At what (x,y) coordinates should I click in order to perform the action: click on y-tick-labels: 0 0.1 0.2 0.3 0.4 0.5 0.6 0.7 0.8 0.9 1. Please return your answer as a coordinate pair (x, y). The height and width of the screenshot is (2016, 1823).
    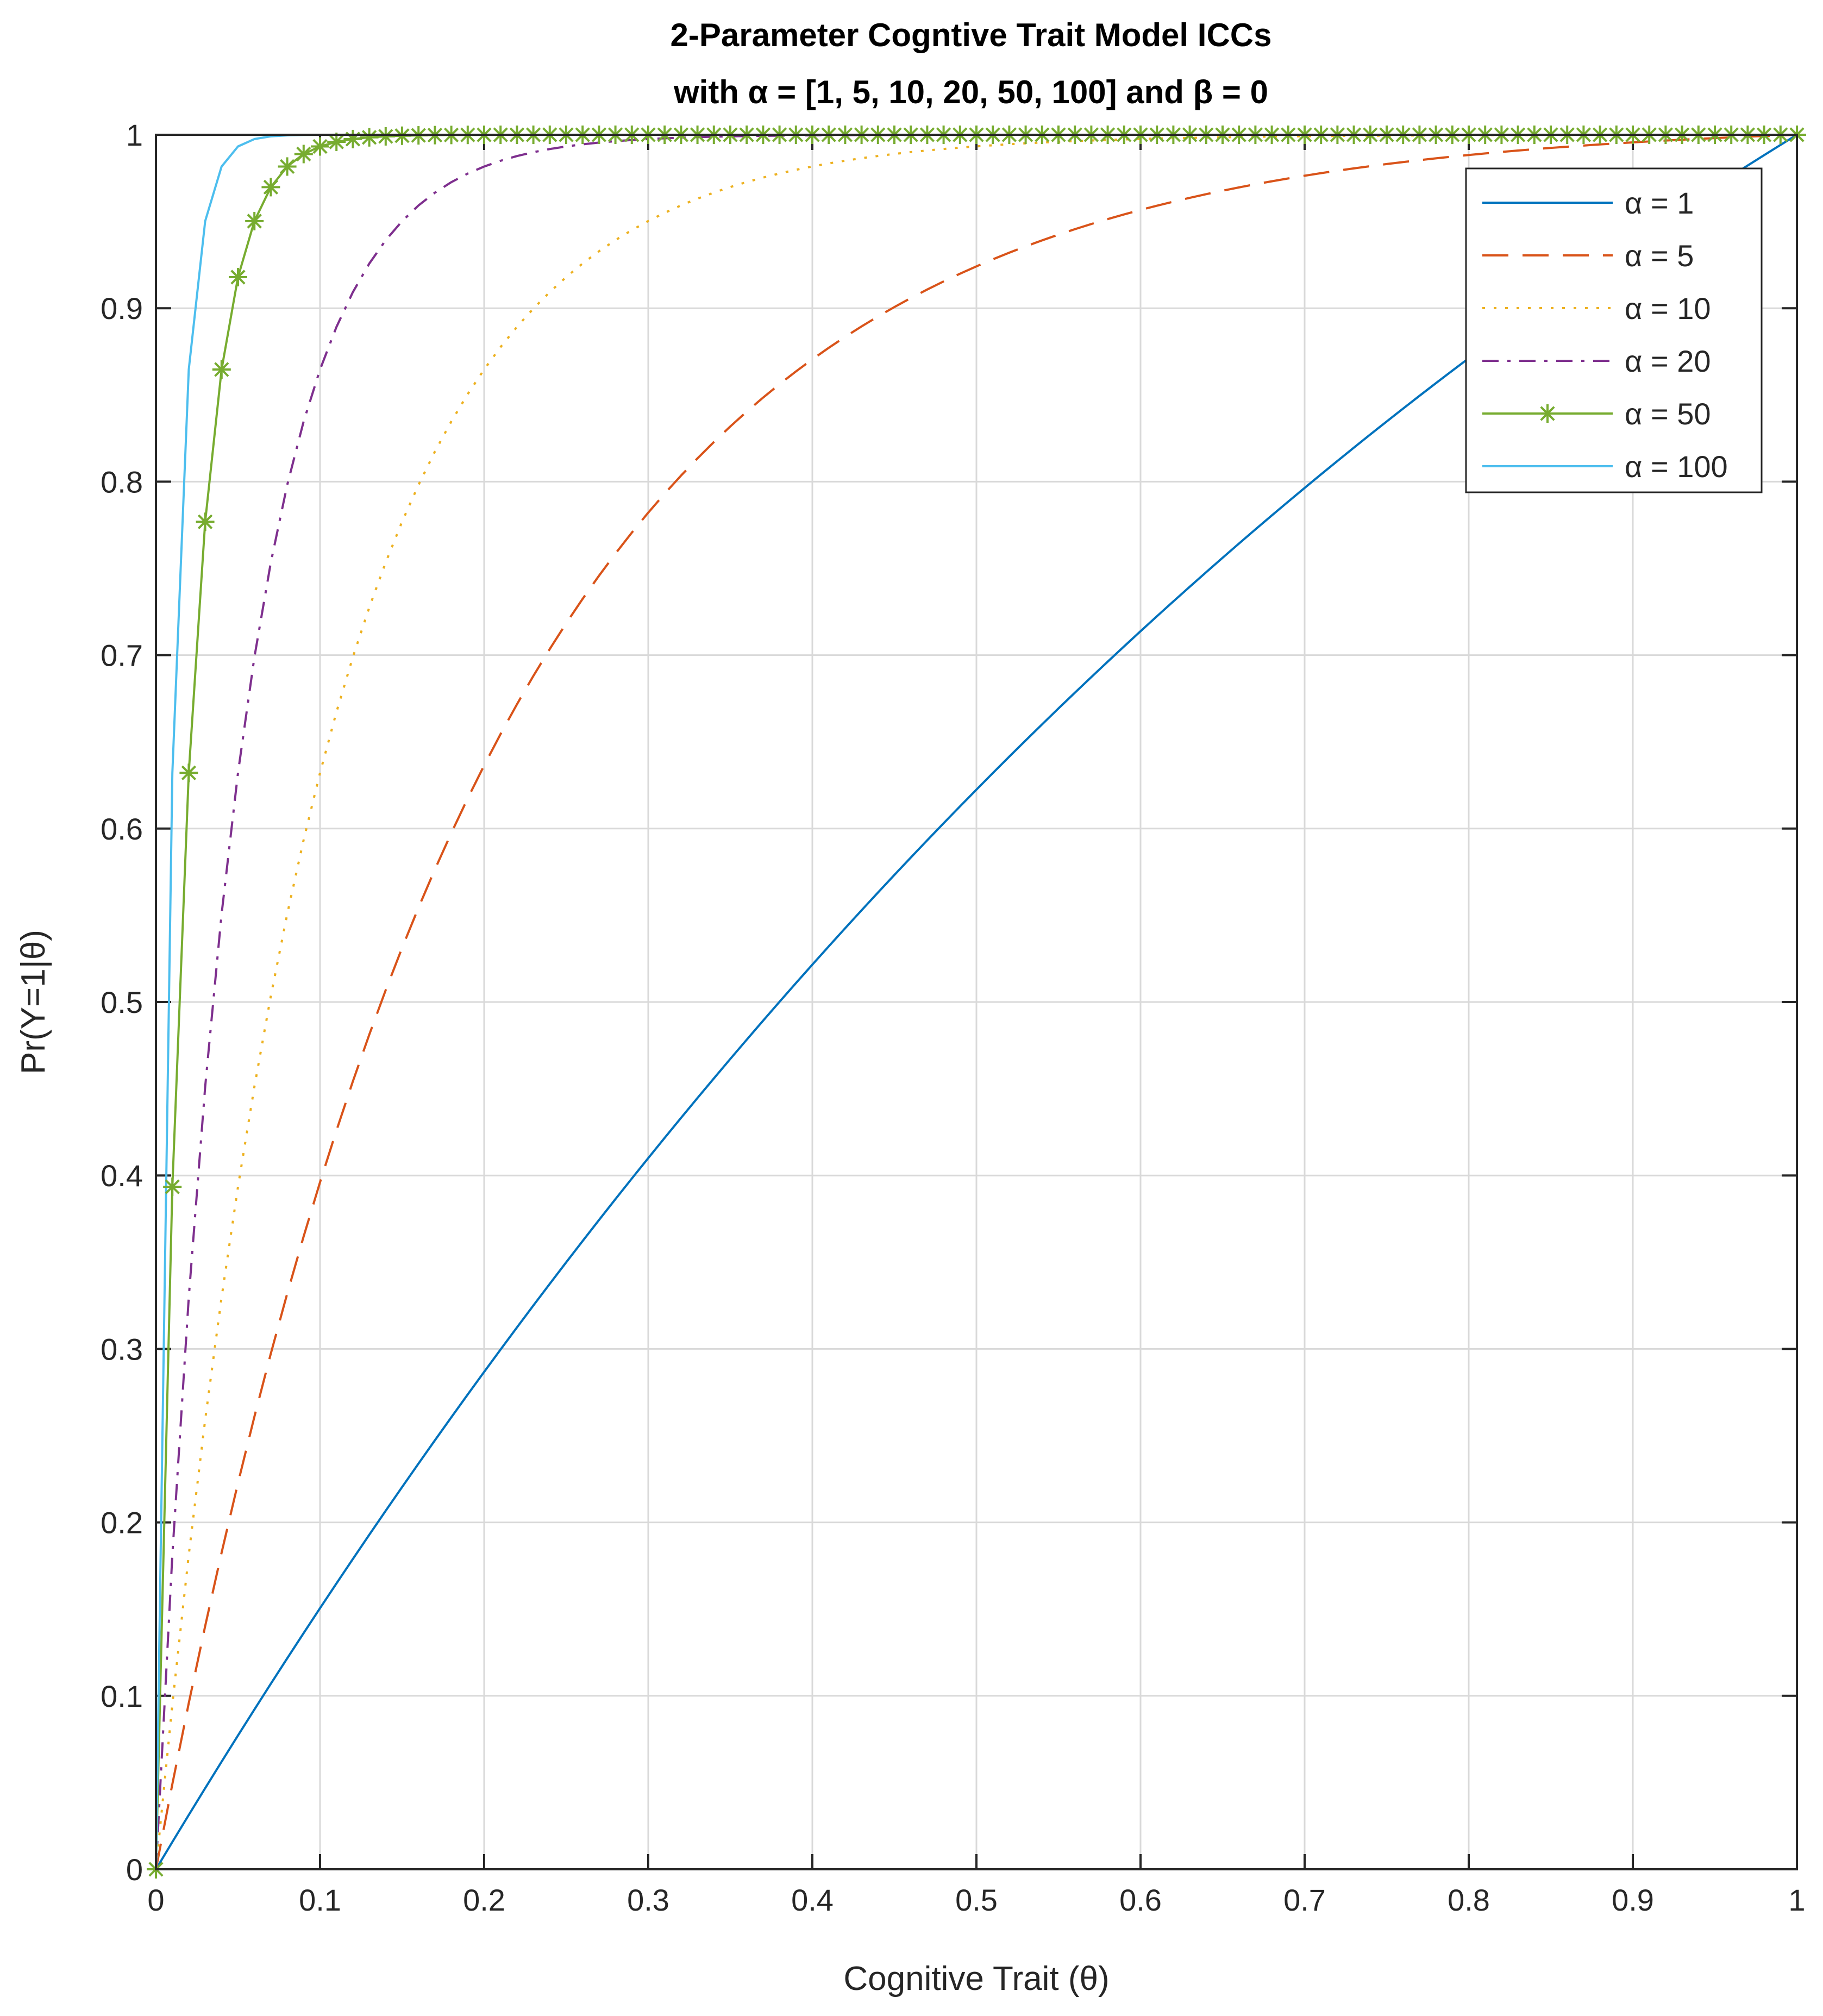
    Looking at the image, I should click on (122, 1002).